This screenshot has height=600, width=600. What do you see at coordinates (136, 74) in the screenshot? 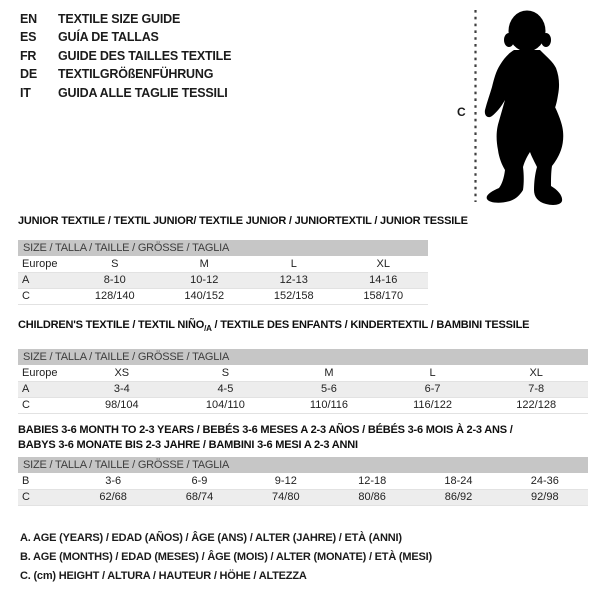
I see `language-label: TEXTILGRÖßENFÜHRUNG` at bounding box center [136, 74].